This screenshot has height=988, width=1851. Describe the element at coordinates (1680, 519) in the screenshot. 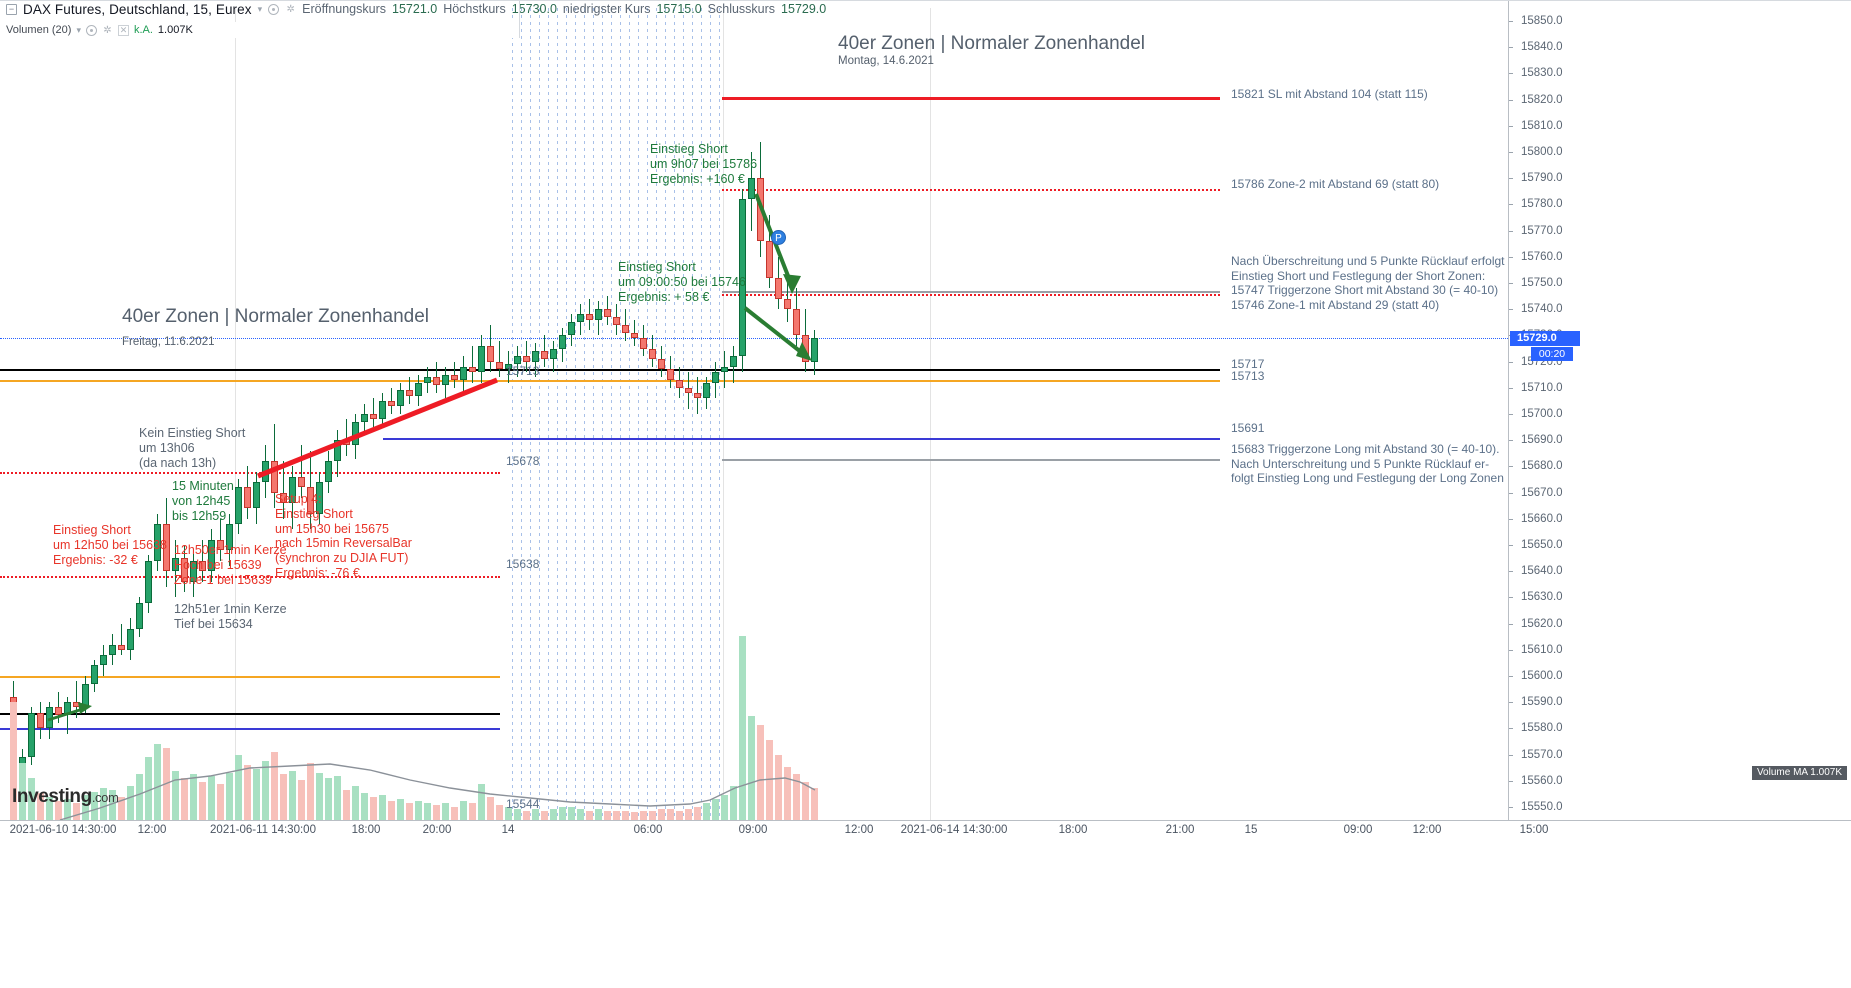

I see `price-tick: 15660.0` at that location.